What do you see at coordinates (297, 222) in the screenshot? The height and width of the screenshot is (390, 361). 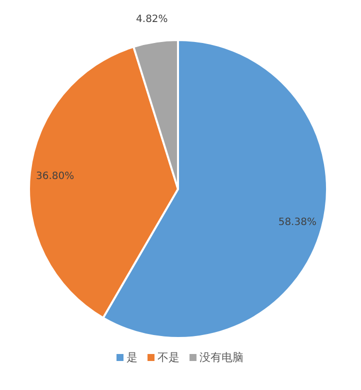 I see `data-label: 58.38%` at bounding box center [297, 222].